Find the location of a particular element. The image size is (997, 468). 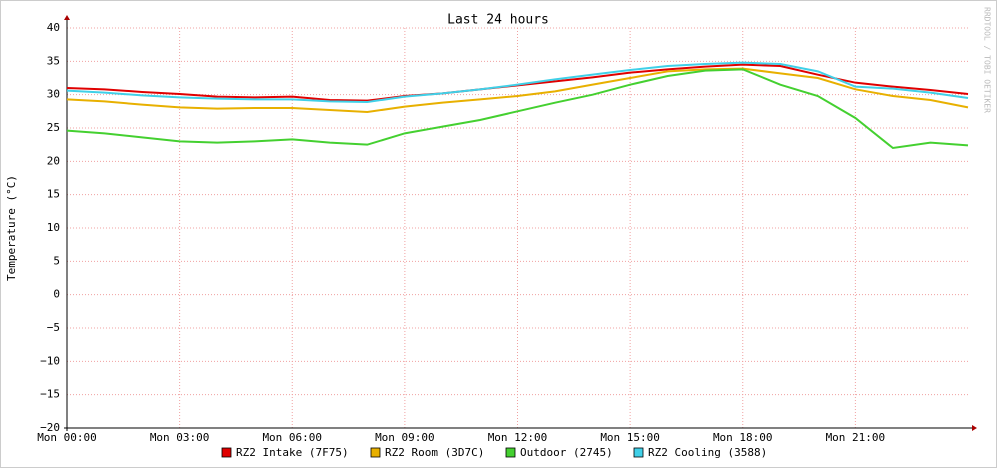

legend-label: RZ2 Intake (7F75) is located at coordinates (292, 452).